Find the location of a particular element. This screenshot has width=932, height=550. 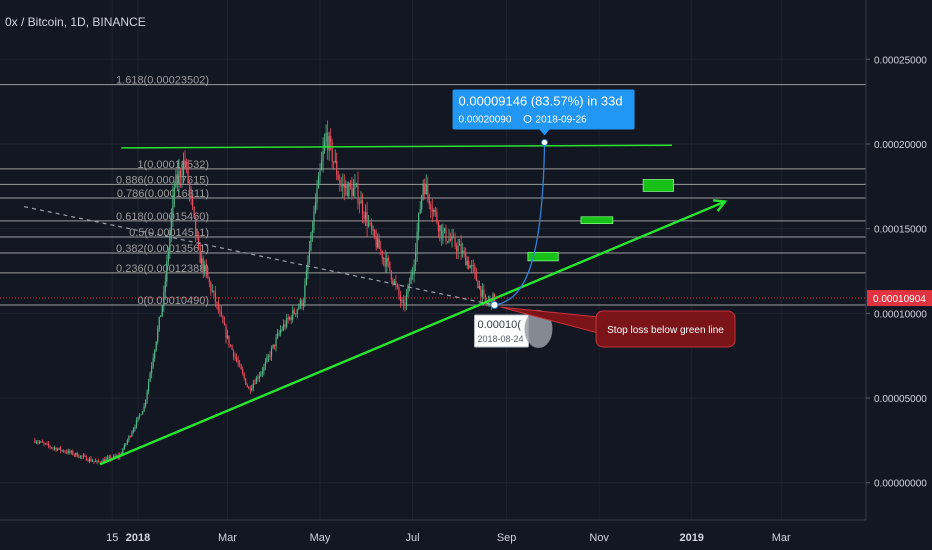

projection-label-pointer is located at coordinates (544, 132).